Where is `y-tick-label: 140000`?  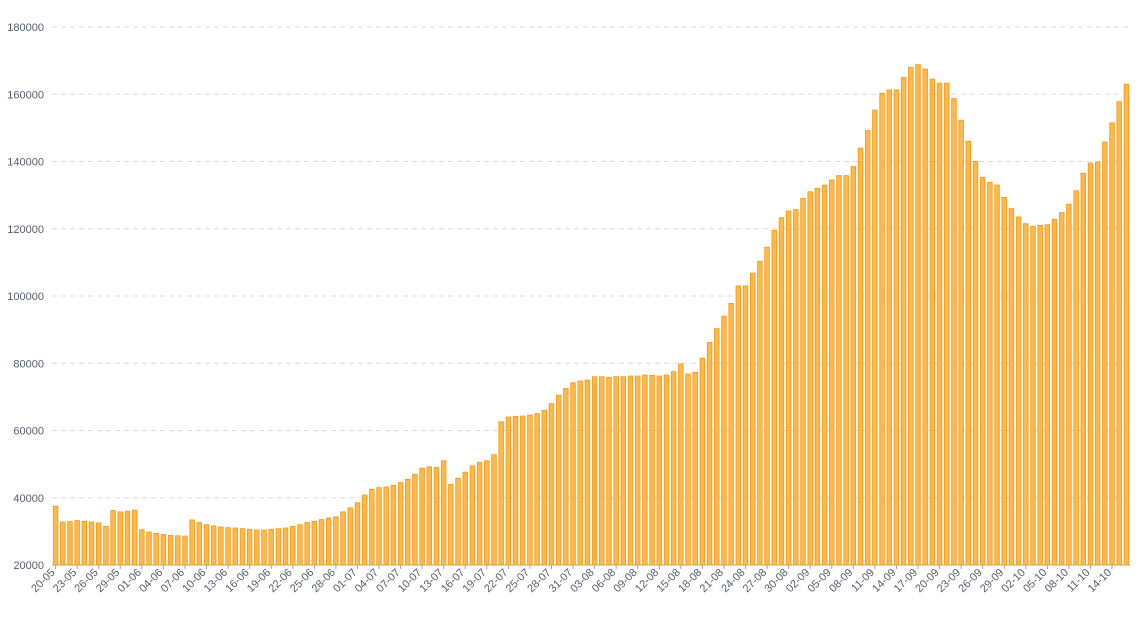
y-tick-label: 140000 is located at coordinates (25, 163).